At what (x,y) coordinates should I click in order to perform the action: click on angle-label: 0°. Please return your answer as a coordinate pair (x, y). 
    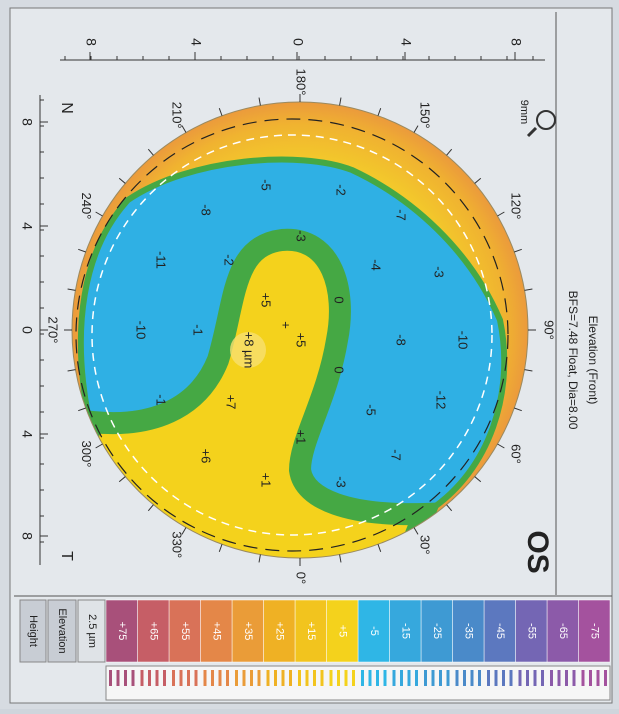
    Looking at the image, I should click on (301, 578).